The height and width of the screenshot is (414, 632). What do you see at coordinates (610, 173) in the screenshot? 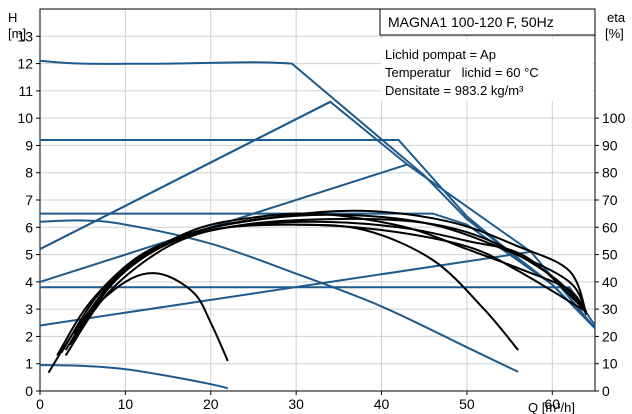
I see `y-right-tick-label-8: 80` at bounding box center [610, 173].